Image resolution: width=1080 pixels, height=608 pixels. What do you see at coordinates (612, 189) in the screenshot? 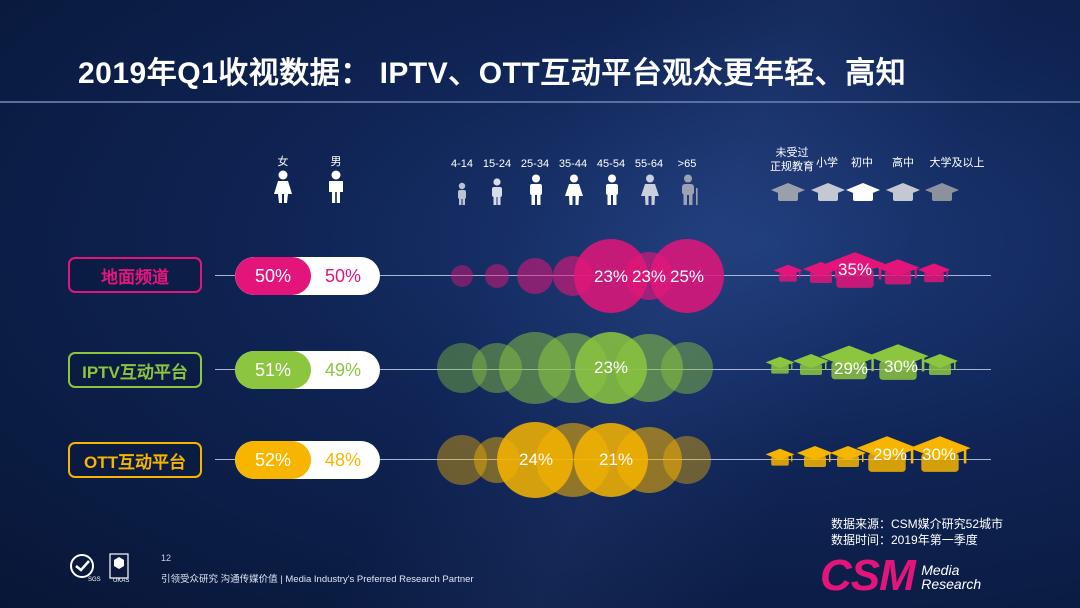
I see `adult-45-54-figure-icon` at bounding box center [612, 189].